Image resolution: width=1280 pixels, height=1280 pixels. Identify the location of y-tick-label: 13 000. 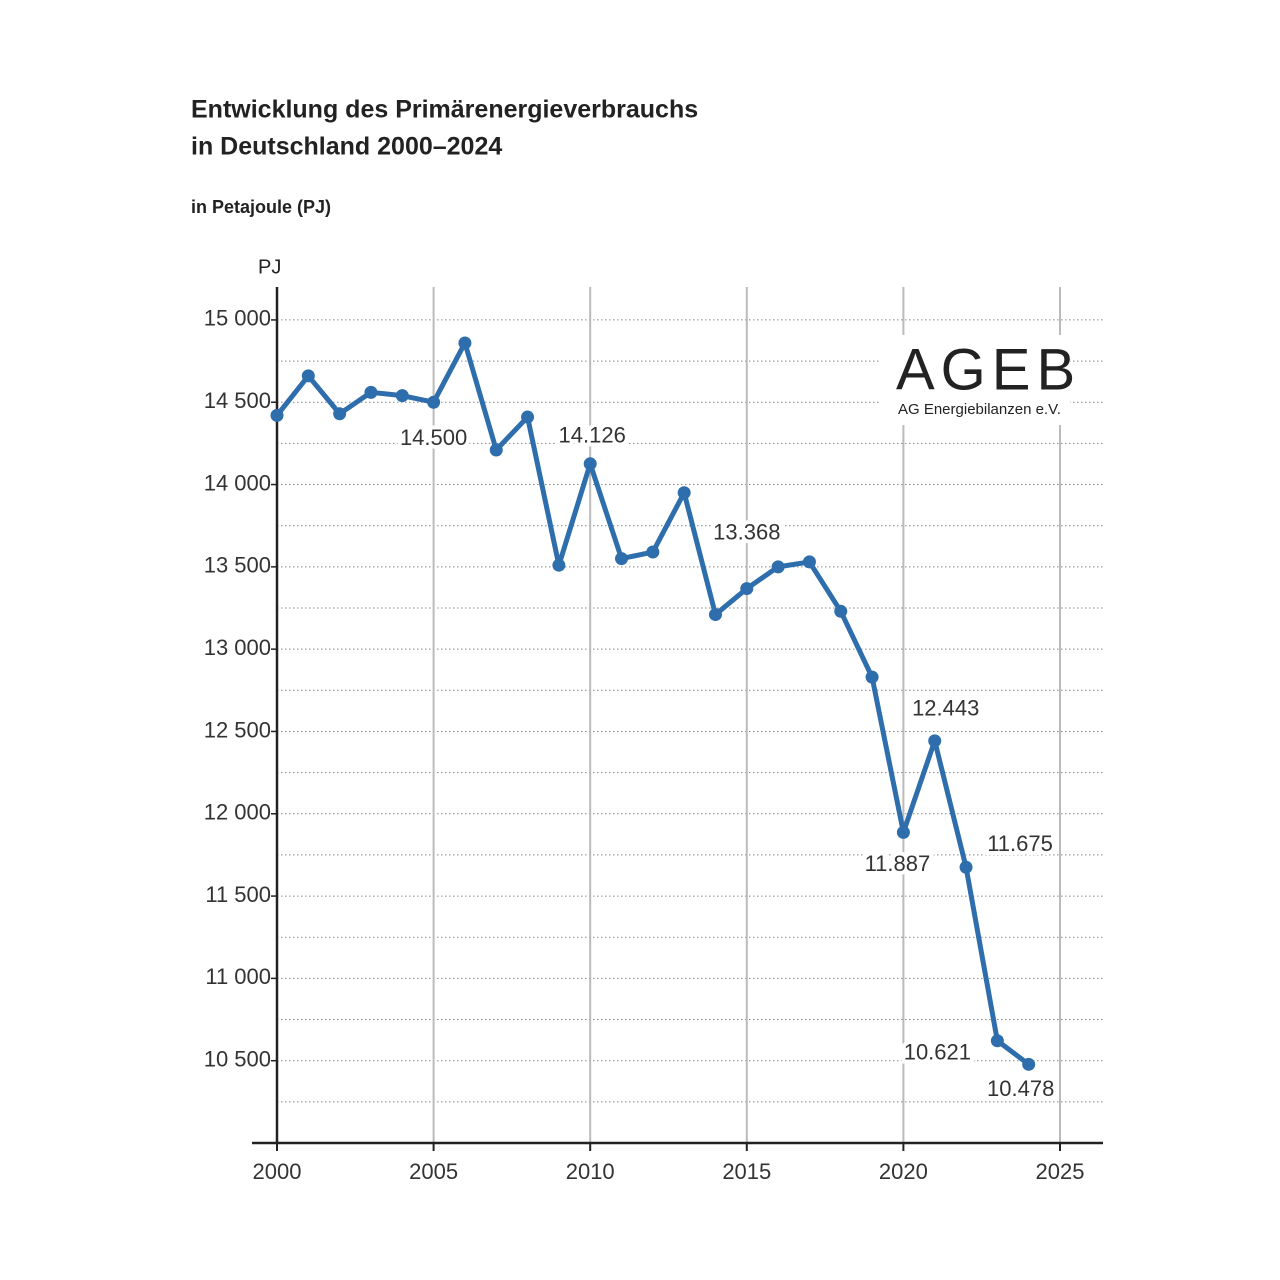
(237, 647).